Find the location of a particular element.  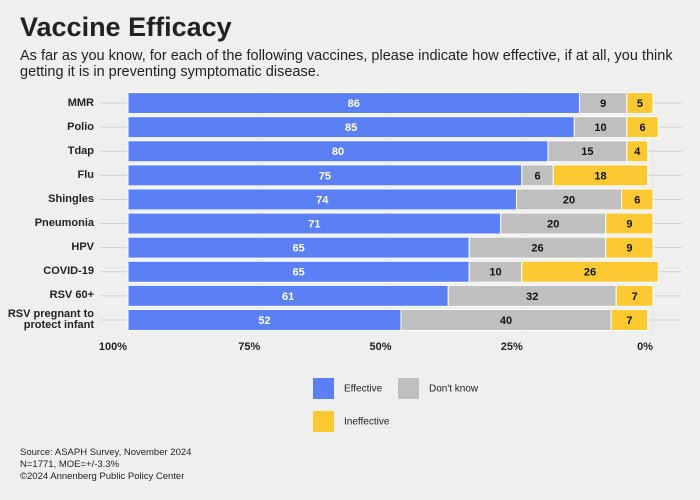

category-label: Tdap is located at coordinates (80, 150).